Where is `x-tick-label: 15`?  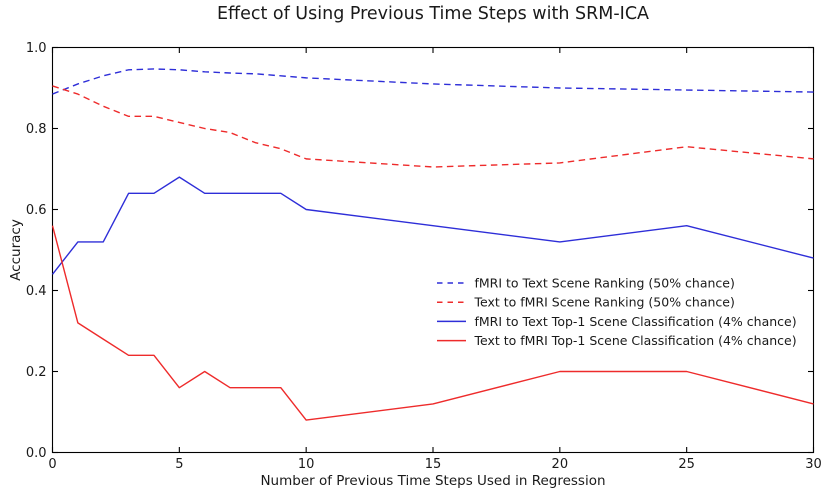 x-tick-label: 15 is located at coordinates (433, 464).